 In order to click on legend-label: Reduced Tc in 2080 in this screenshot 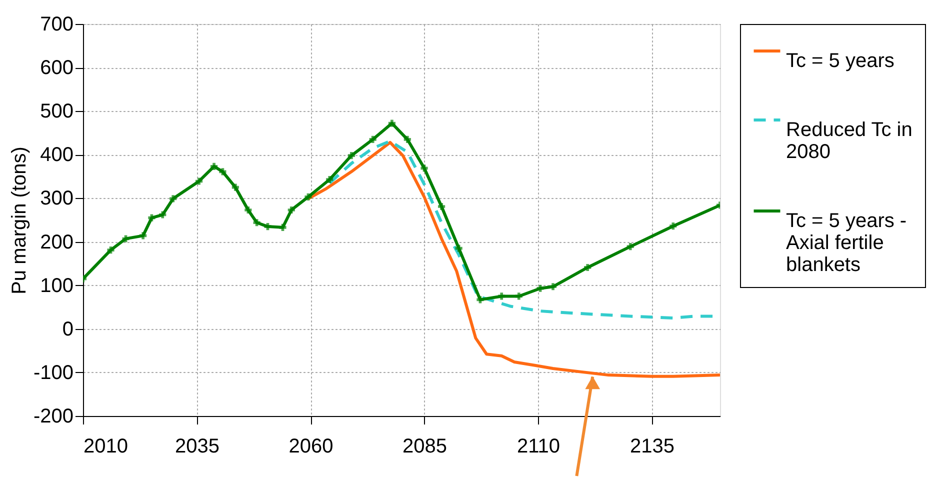, I will do `click(849, 141)`.